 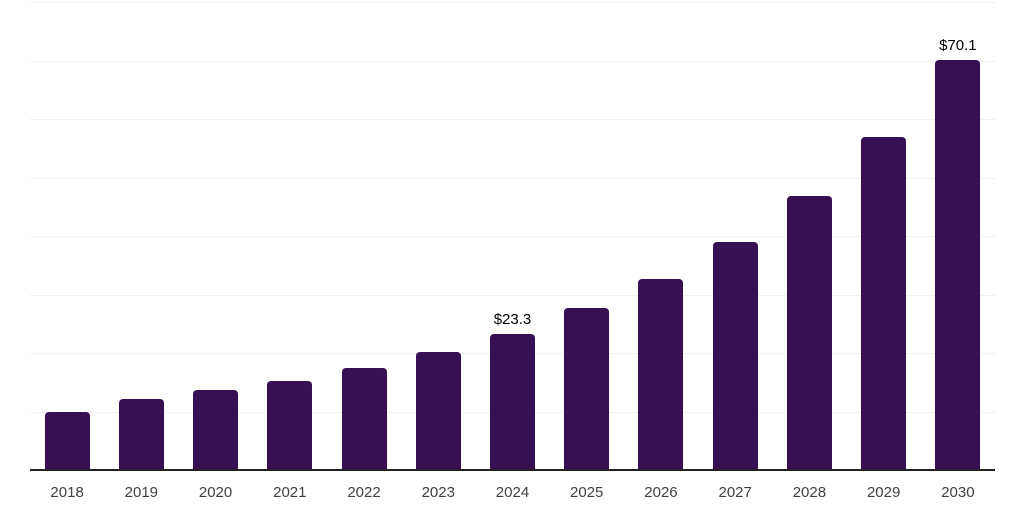 I want to click on bar-2029, so click(x=884, y=303).